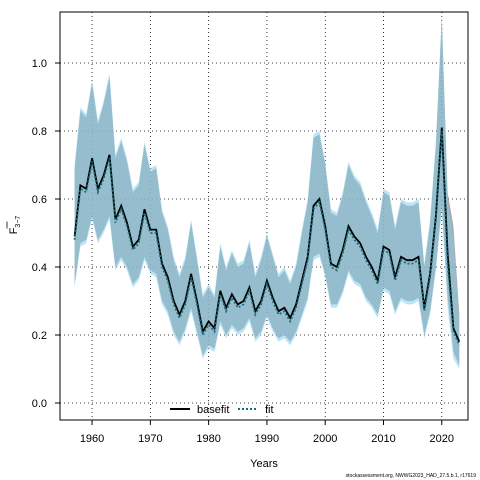 The width and height of the screenshot is (480, 480). I want to click on x-axis-label: Years, so click(264, 464).